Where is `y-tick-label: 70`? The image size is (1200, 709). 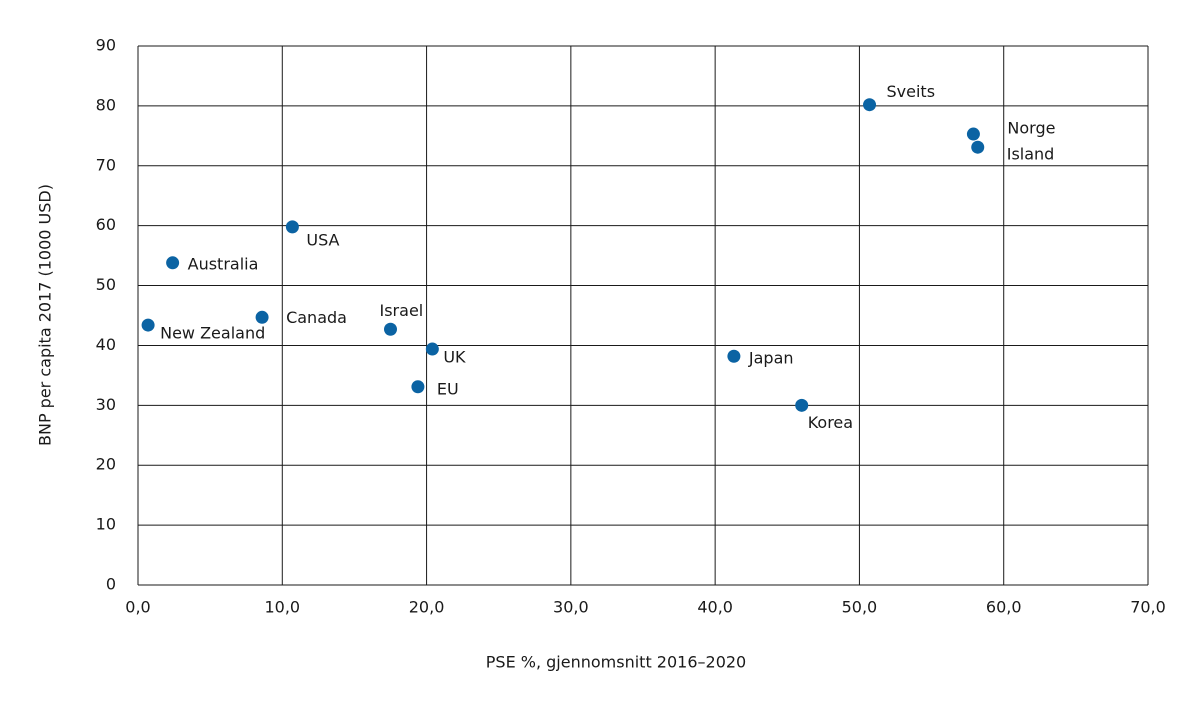
y-tick-label: 70 is located at coordinates (106, 164).